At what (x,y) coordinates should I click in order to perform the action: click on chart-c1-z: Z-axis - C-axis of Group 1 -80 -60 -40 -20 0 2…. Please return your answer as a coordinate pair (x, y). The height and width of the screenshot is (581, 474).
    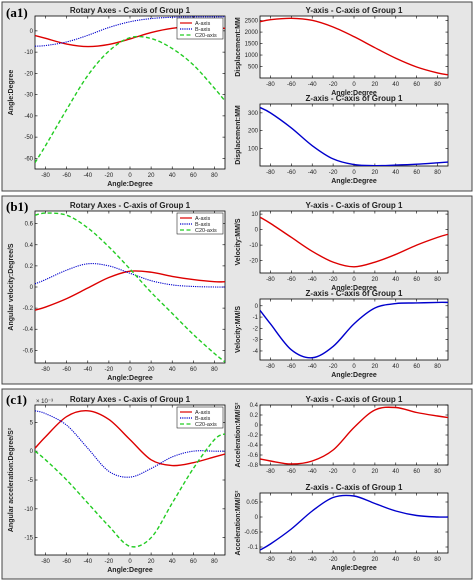
    Looking at the image, I should click on (342, 527).